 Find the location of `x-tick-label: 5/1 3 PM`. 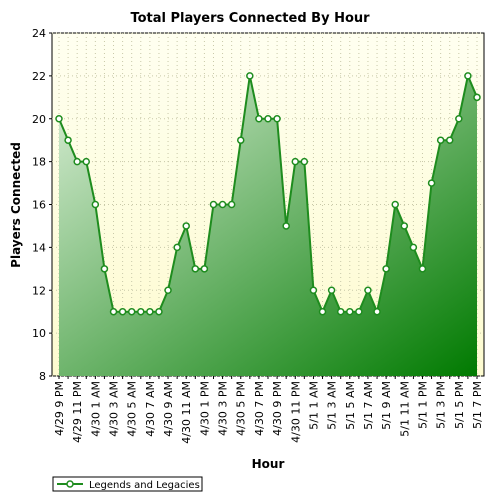

x-tick-label: 5/1 3 PM is located at coordinates (441, 405).